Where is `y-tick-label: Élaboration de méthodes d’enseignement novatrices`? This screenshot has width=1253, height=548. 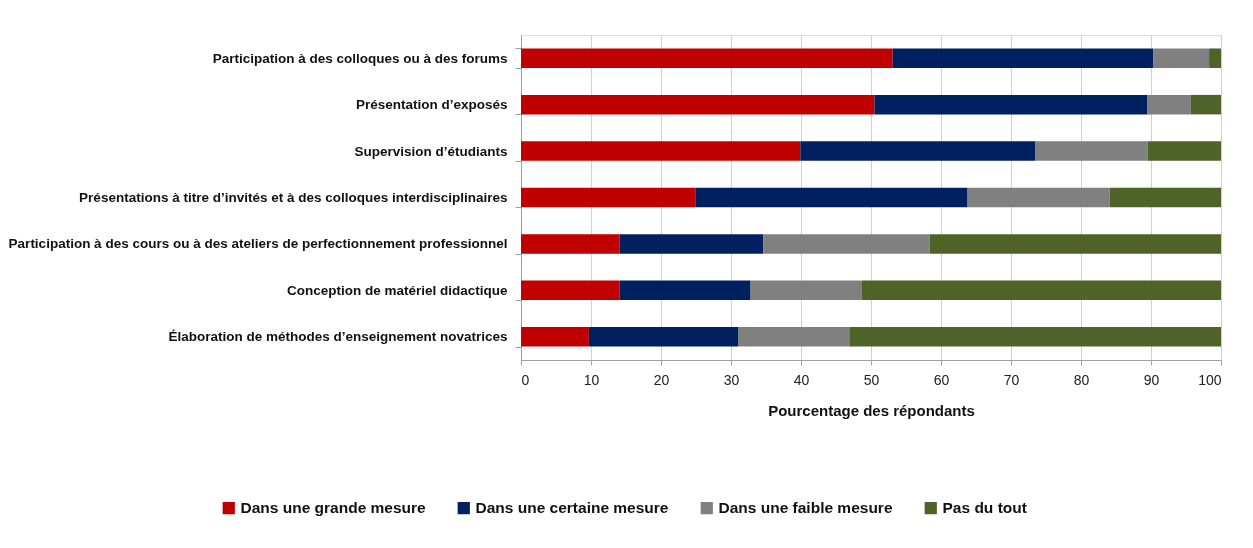
y-tick-label: Élaboration de méthodes d’enseignement novatrices is located at coordinates (338, 337).